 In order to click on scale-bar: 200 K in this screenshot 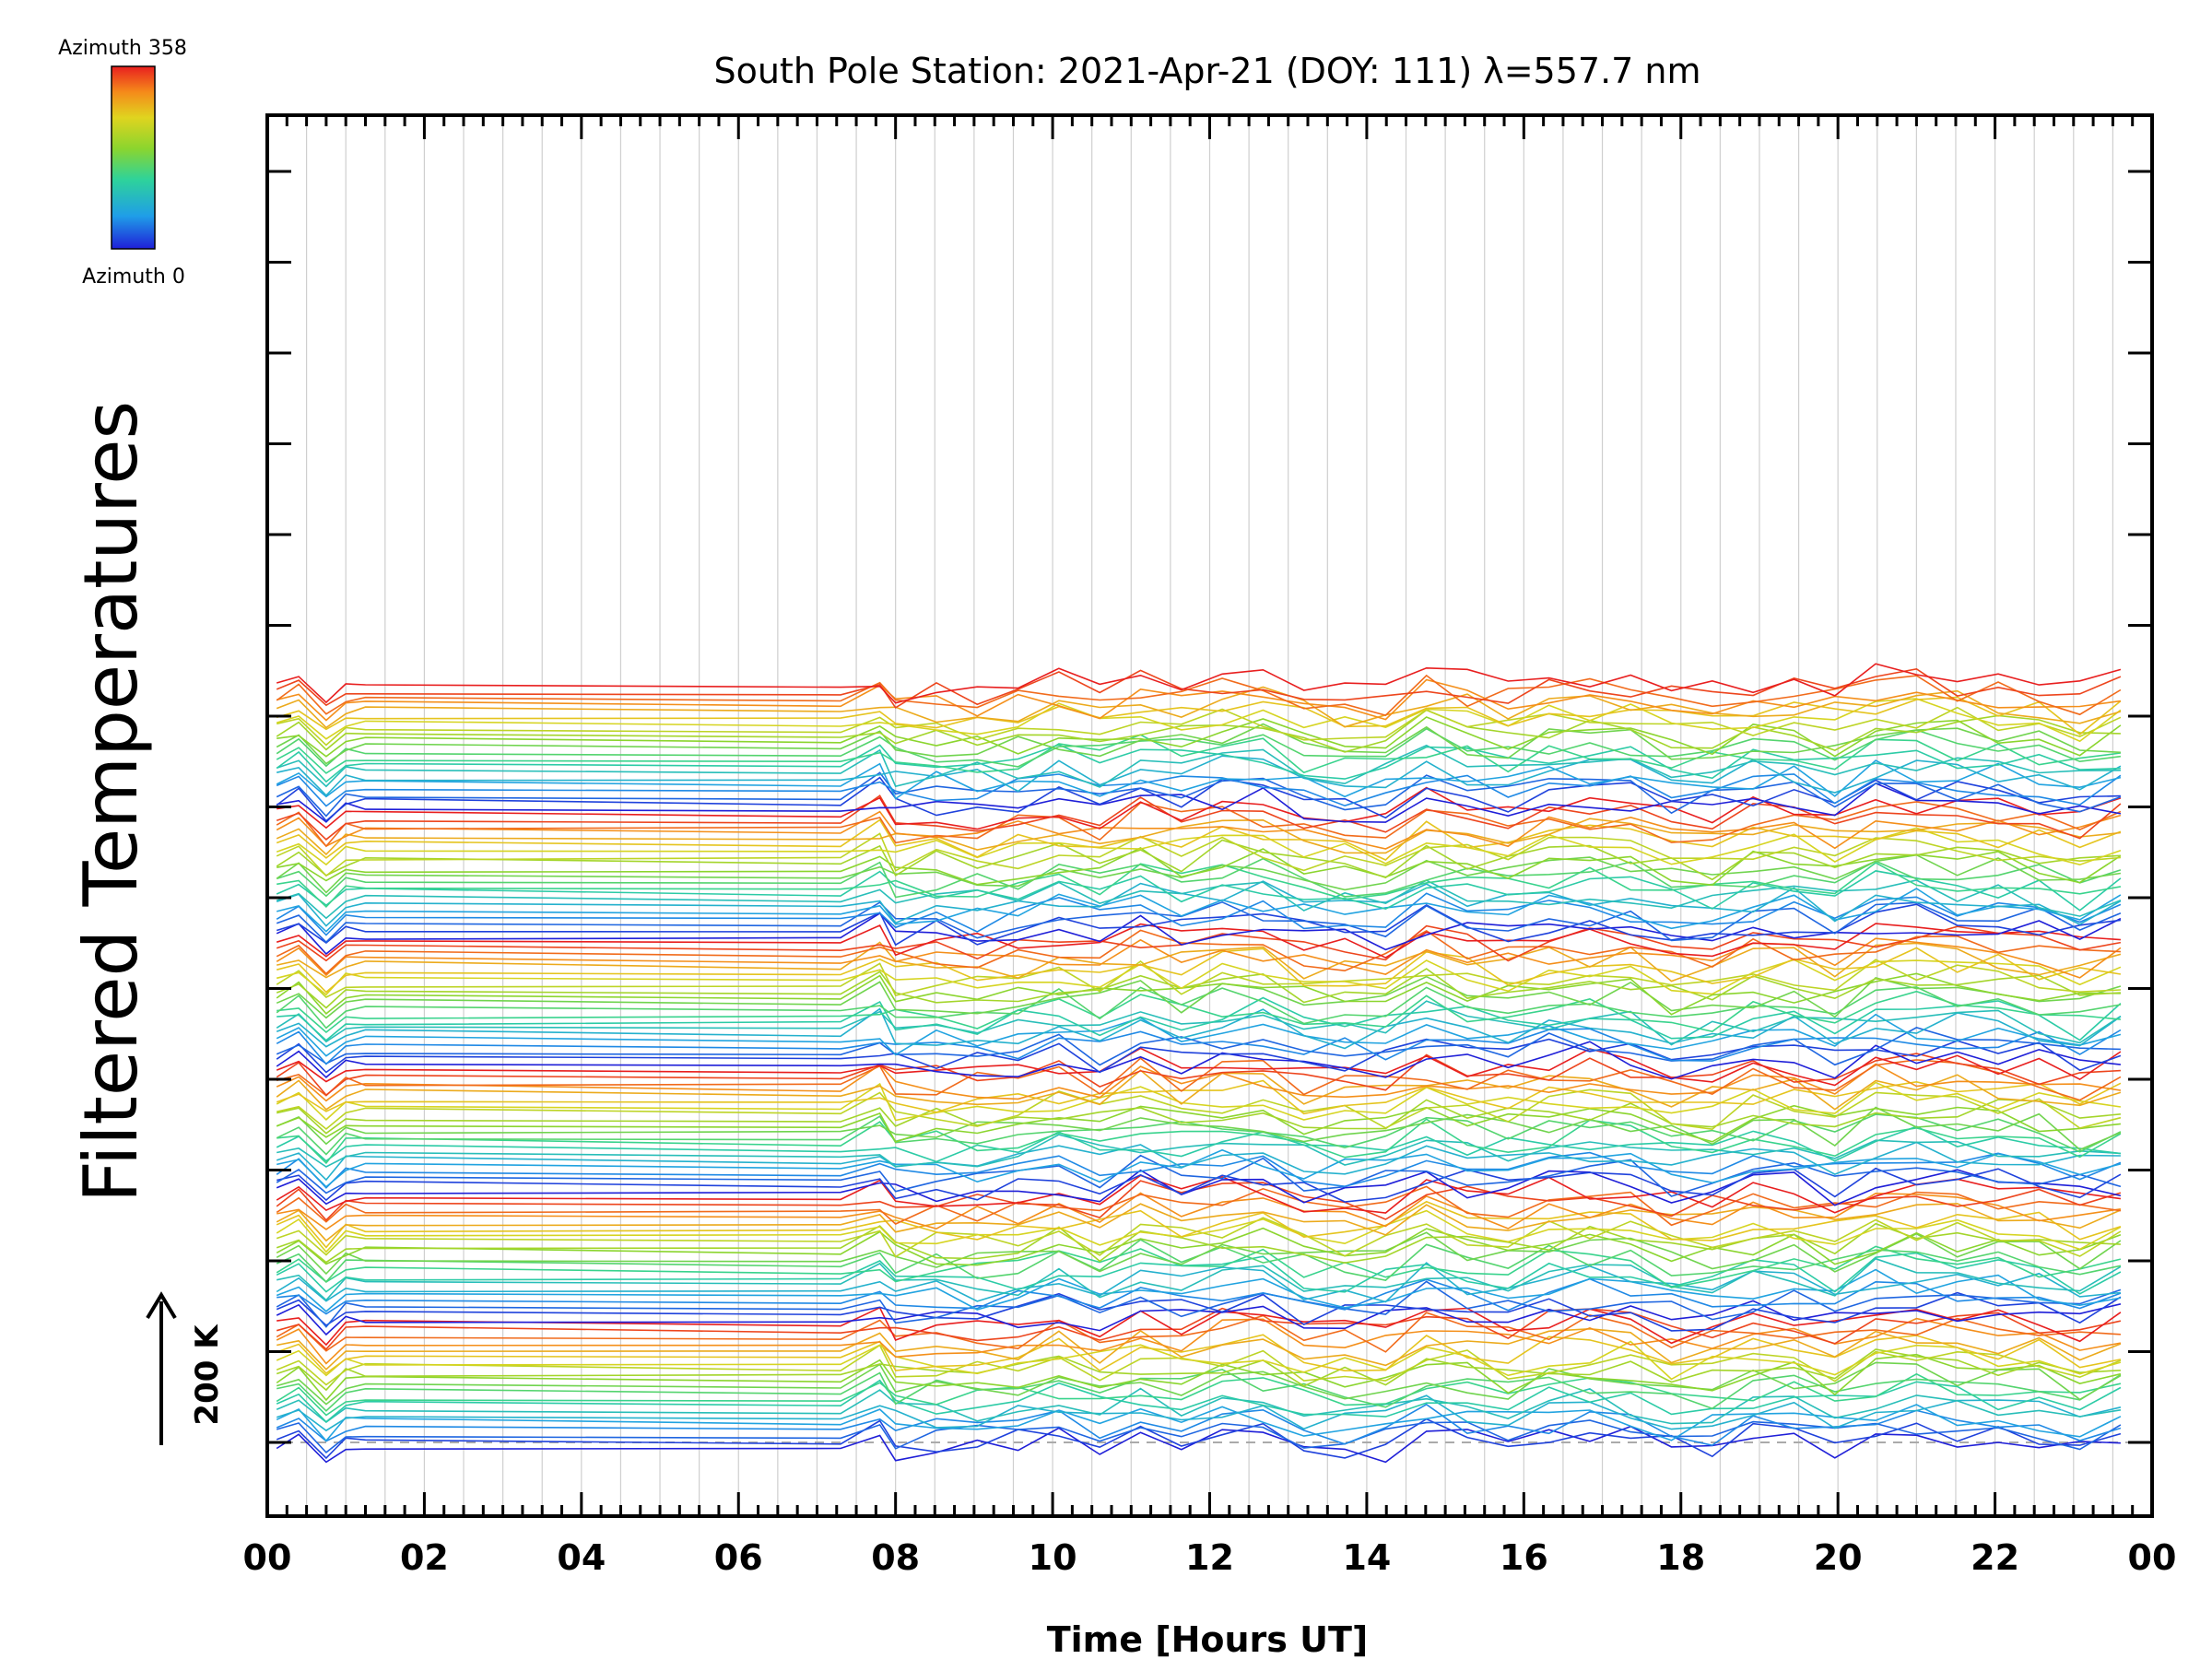, I will do `click(186, 1368)`.